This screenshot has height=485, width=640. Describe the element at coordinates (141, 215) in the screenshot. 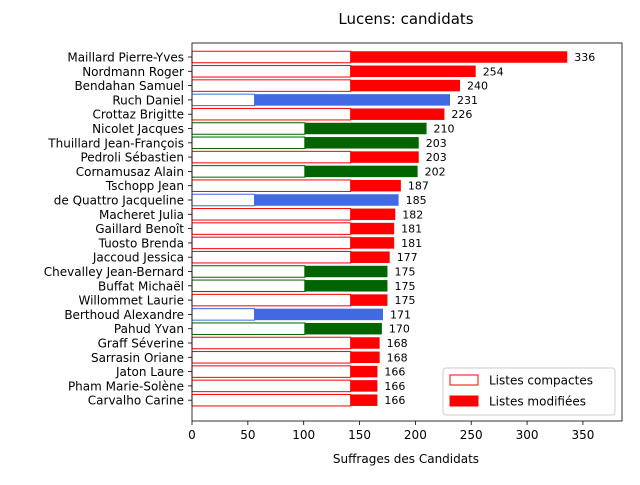

I see `y-tick-label: Macheret Julia` at that location.